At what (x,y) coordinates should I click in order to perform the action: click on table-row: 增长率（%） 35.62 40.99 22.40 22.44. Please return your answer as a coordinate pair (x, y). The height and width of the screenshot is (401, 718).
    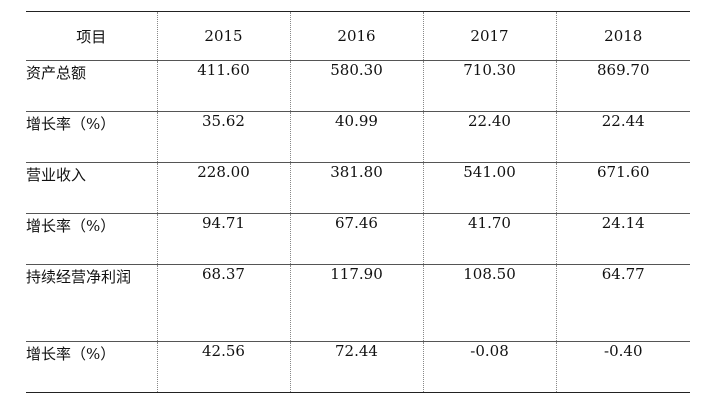
    Looking at the image, I should click on (358, 137).